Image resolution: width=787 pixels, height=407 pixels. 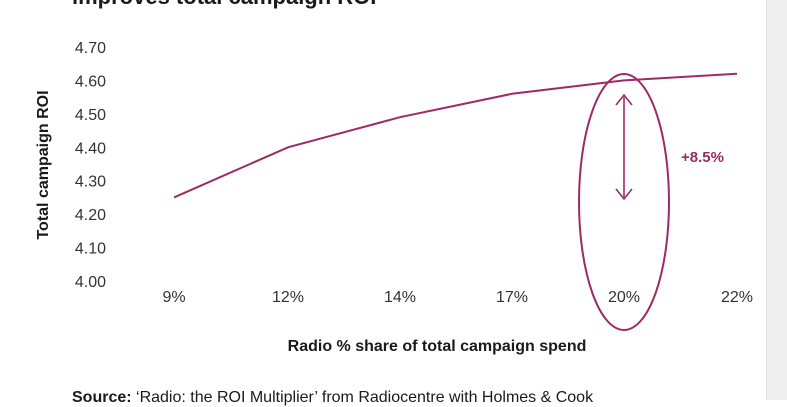 I want to click on x-tick-label: 17%, so click(x=512, y=297).